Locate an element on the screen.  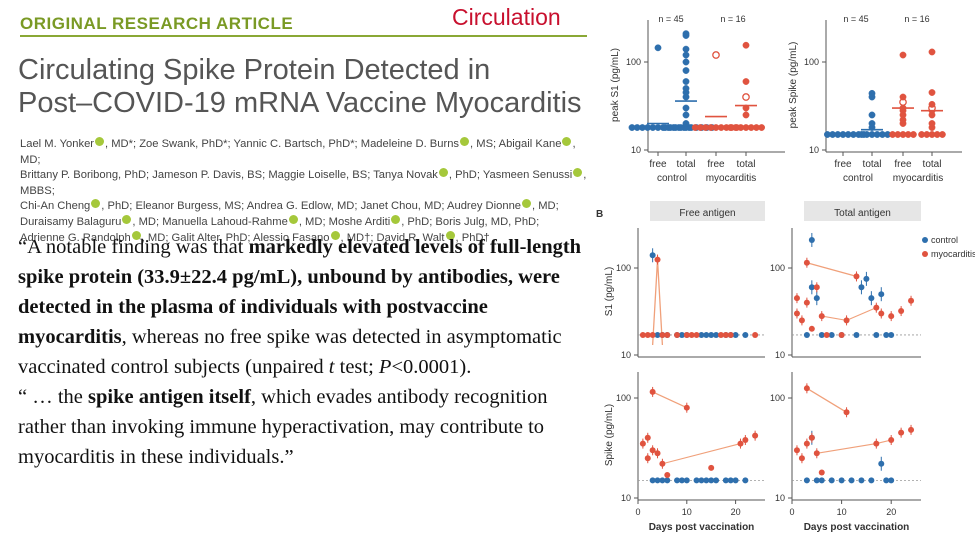
author-text: Duraisamy Balaguru is located at coordinates (71, 221).